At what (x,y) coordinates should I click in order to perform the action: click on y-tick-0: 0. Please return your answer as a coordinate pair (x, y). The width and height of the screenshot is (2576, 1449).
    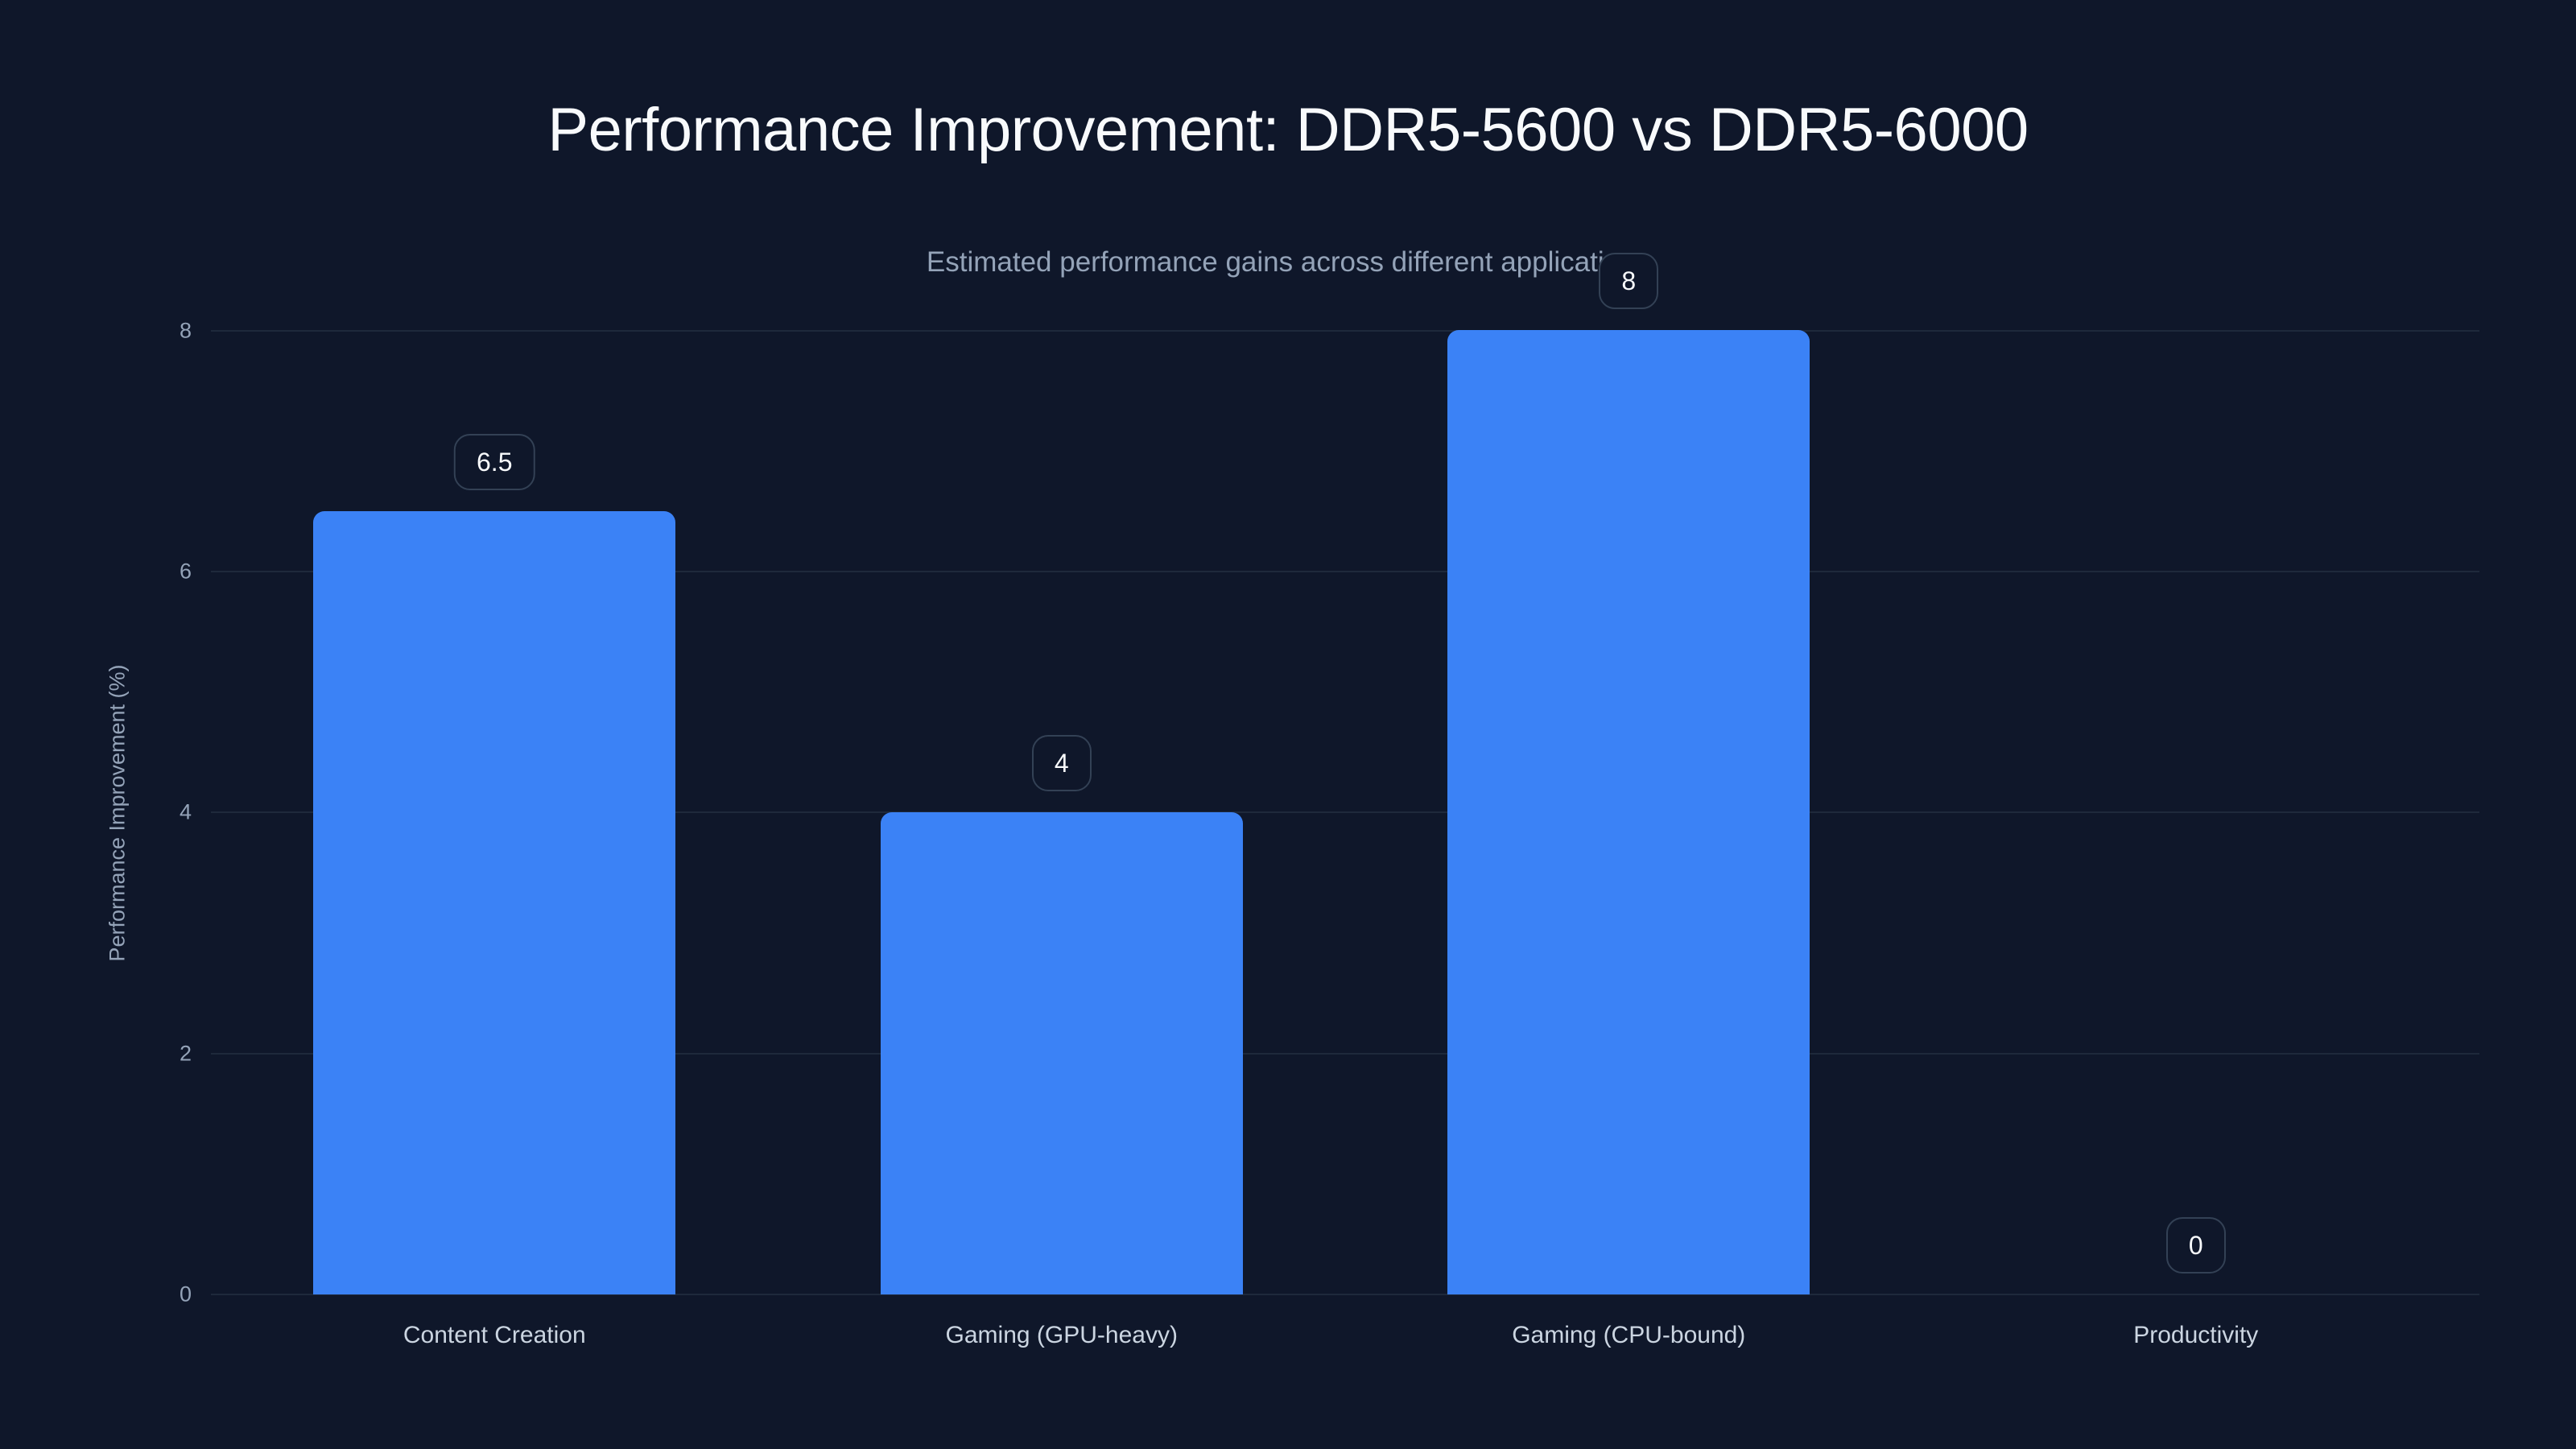
    Looking at the image, I should click on (185, 1294).